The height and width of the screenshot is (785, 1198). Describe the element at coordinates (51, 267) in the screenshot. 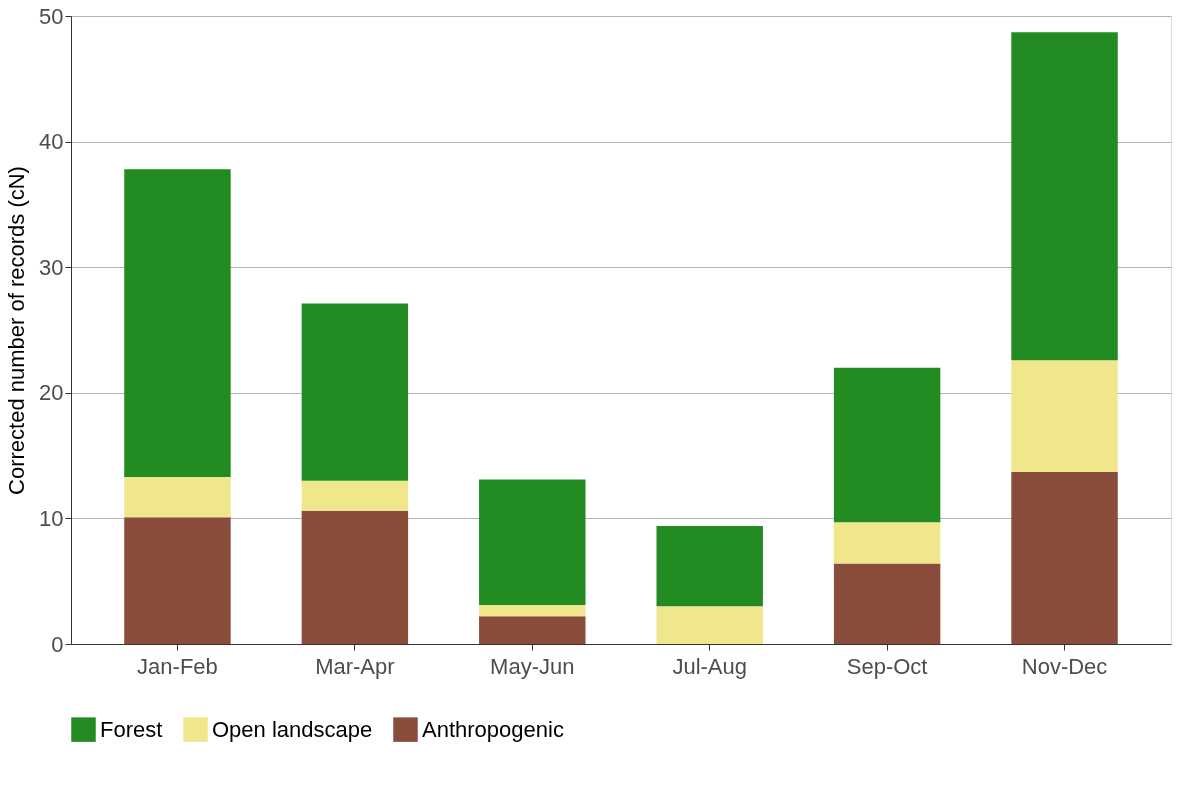

I see `y-tick-label: 30` at that location.